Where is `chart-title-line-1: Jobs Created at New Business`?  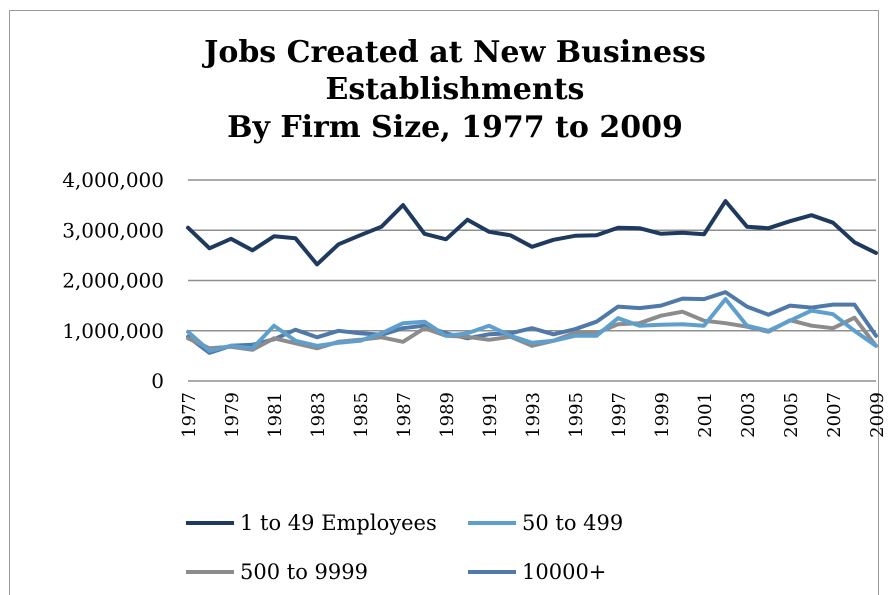 chart-title-line-1: Jobs Created at New Business is located at coordinates (453, 52).